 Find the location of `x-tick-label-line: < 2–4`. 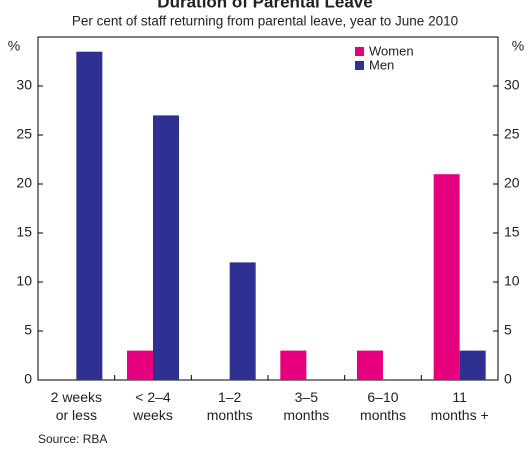

x-tick-label-line: < 2–4 is located at coordinates (153, 397).